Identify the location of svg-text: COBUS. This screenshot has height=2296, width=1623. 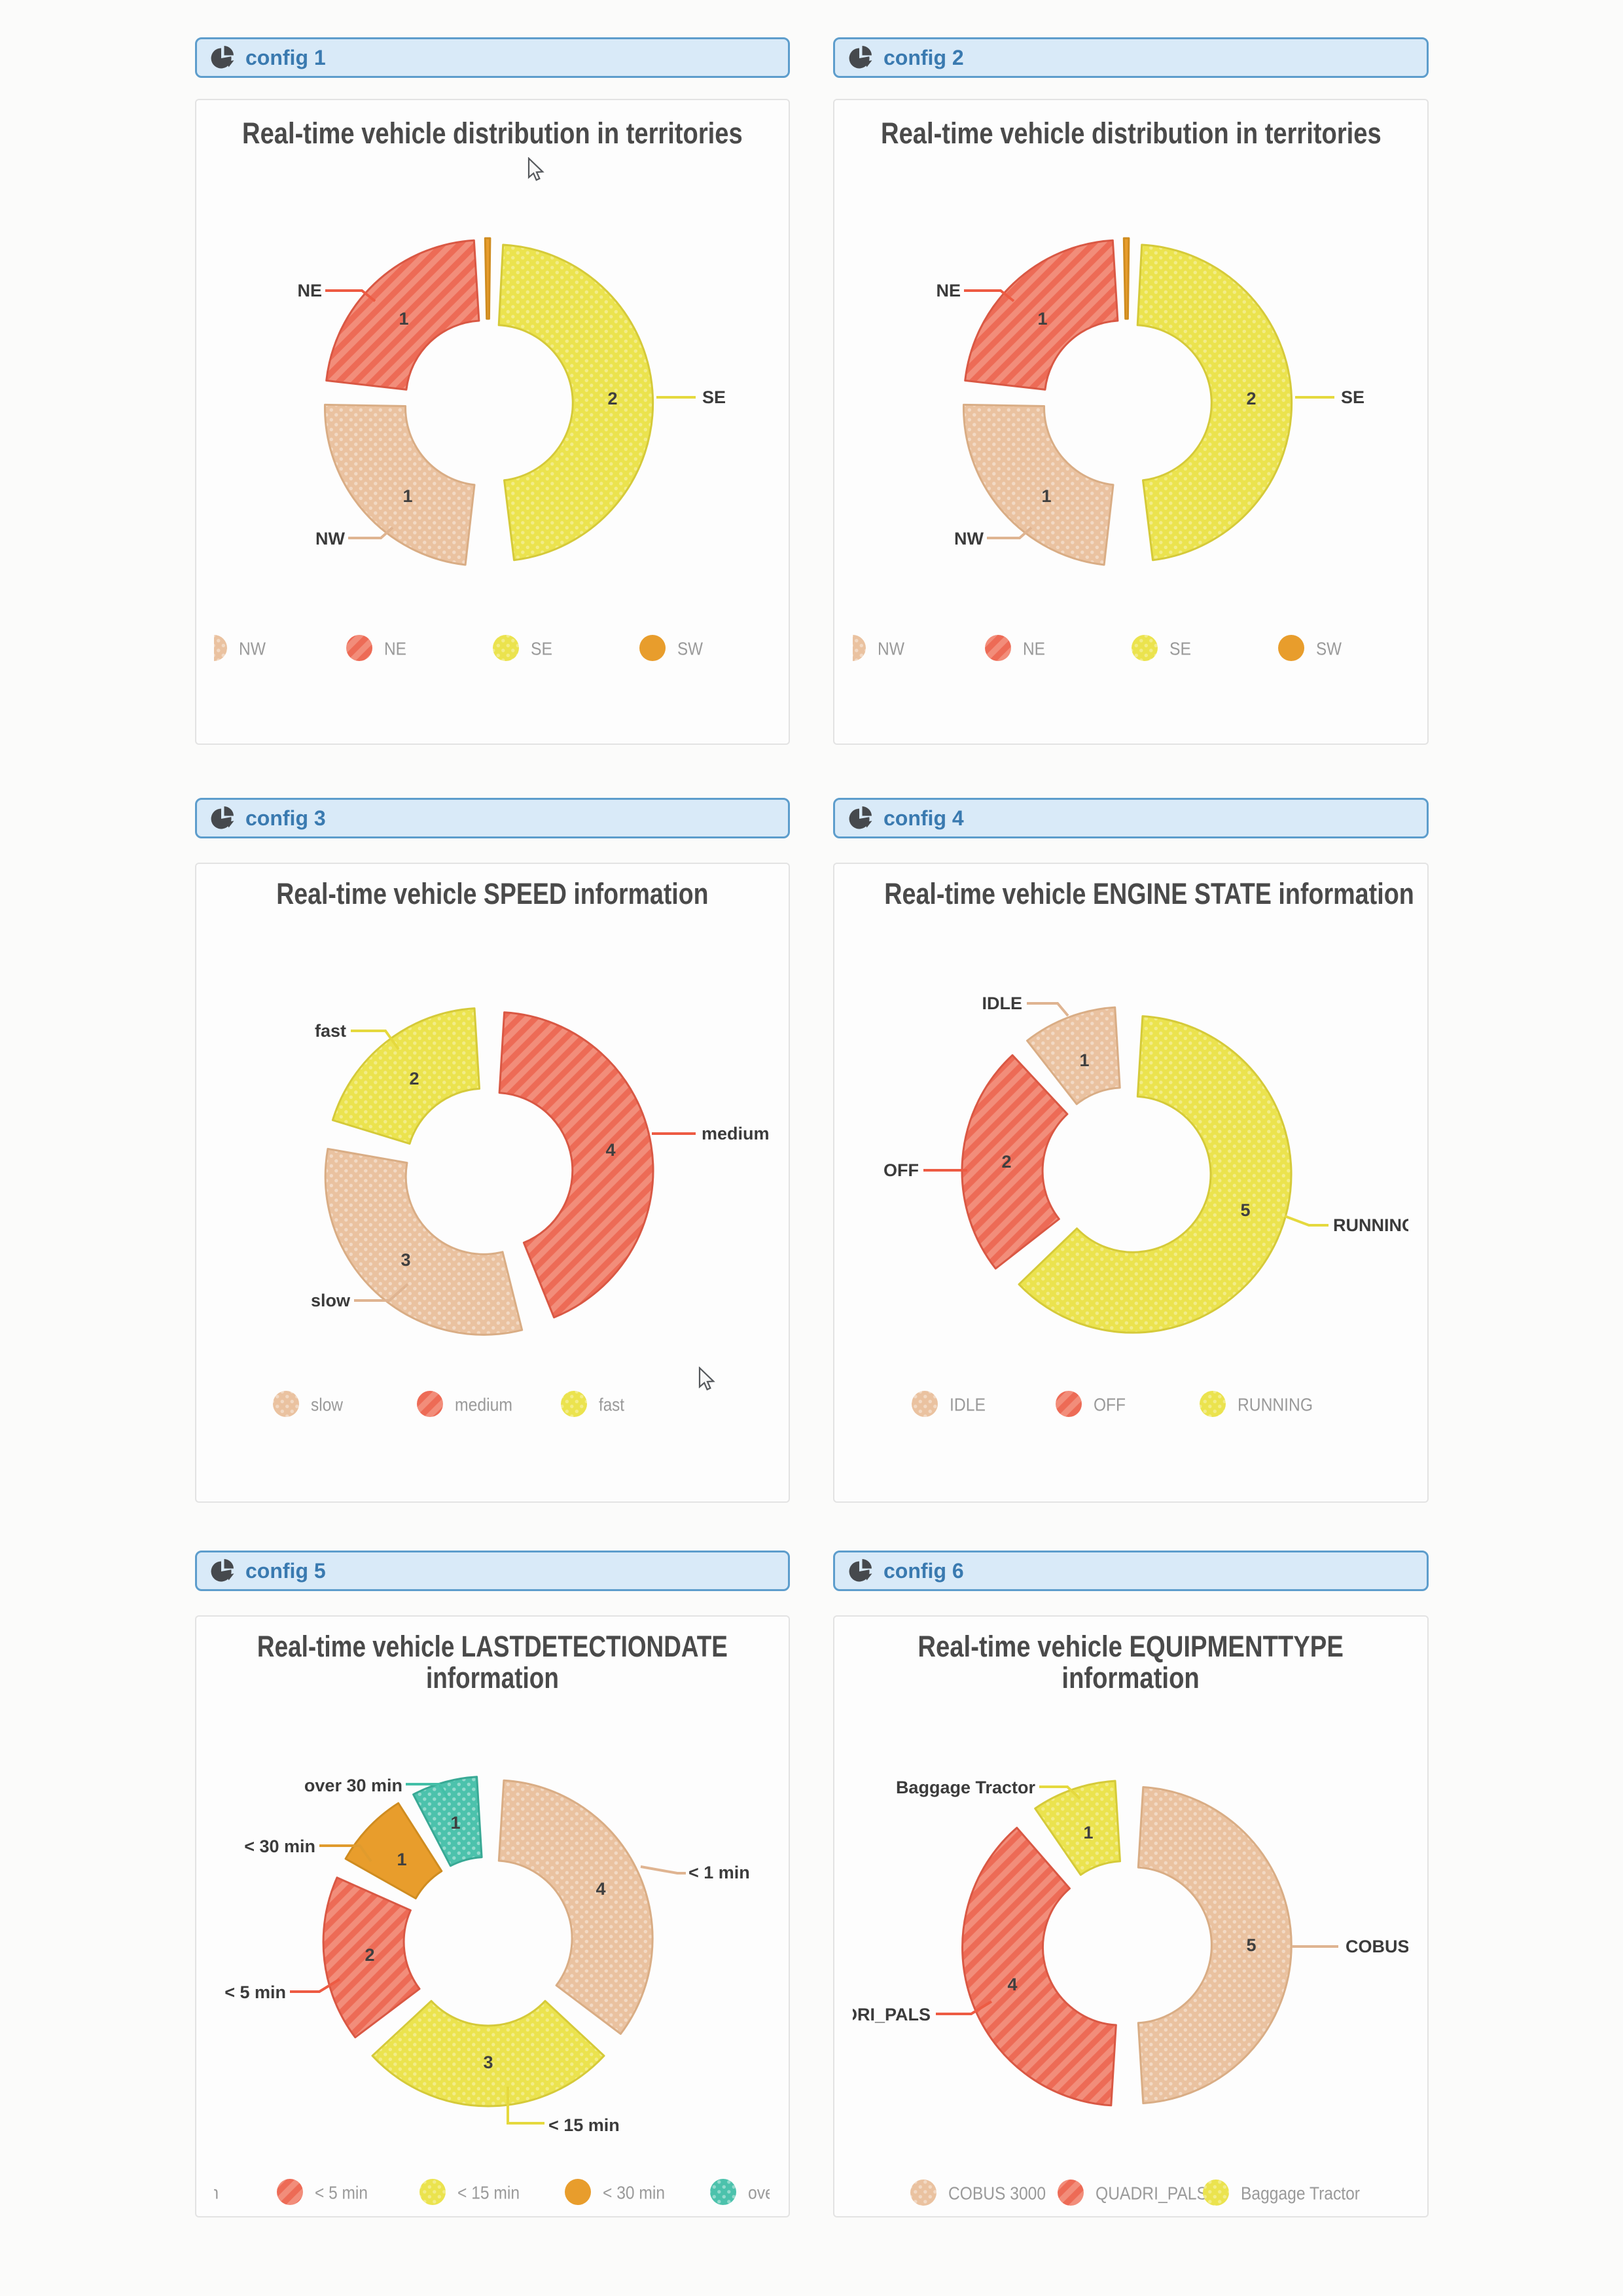
(1377, 1946).